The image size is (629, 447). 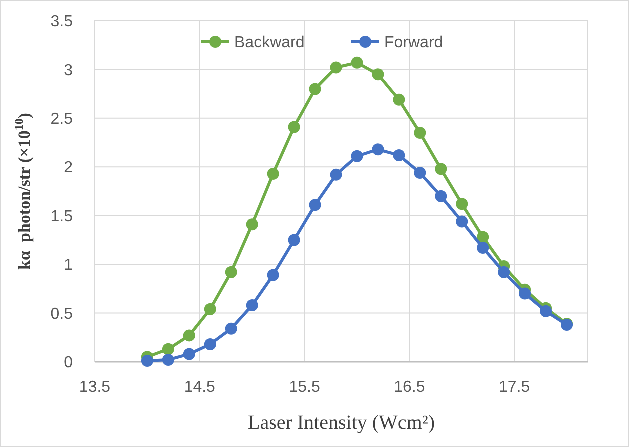 I want to click on x-tick-label: 15.5, so click(x=304, y=387).